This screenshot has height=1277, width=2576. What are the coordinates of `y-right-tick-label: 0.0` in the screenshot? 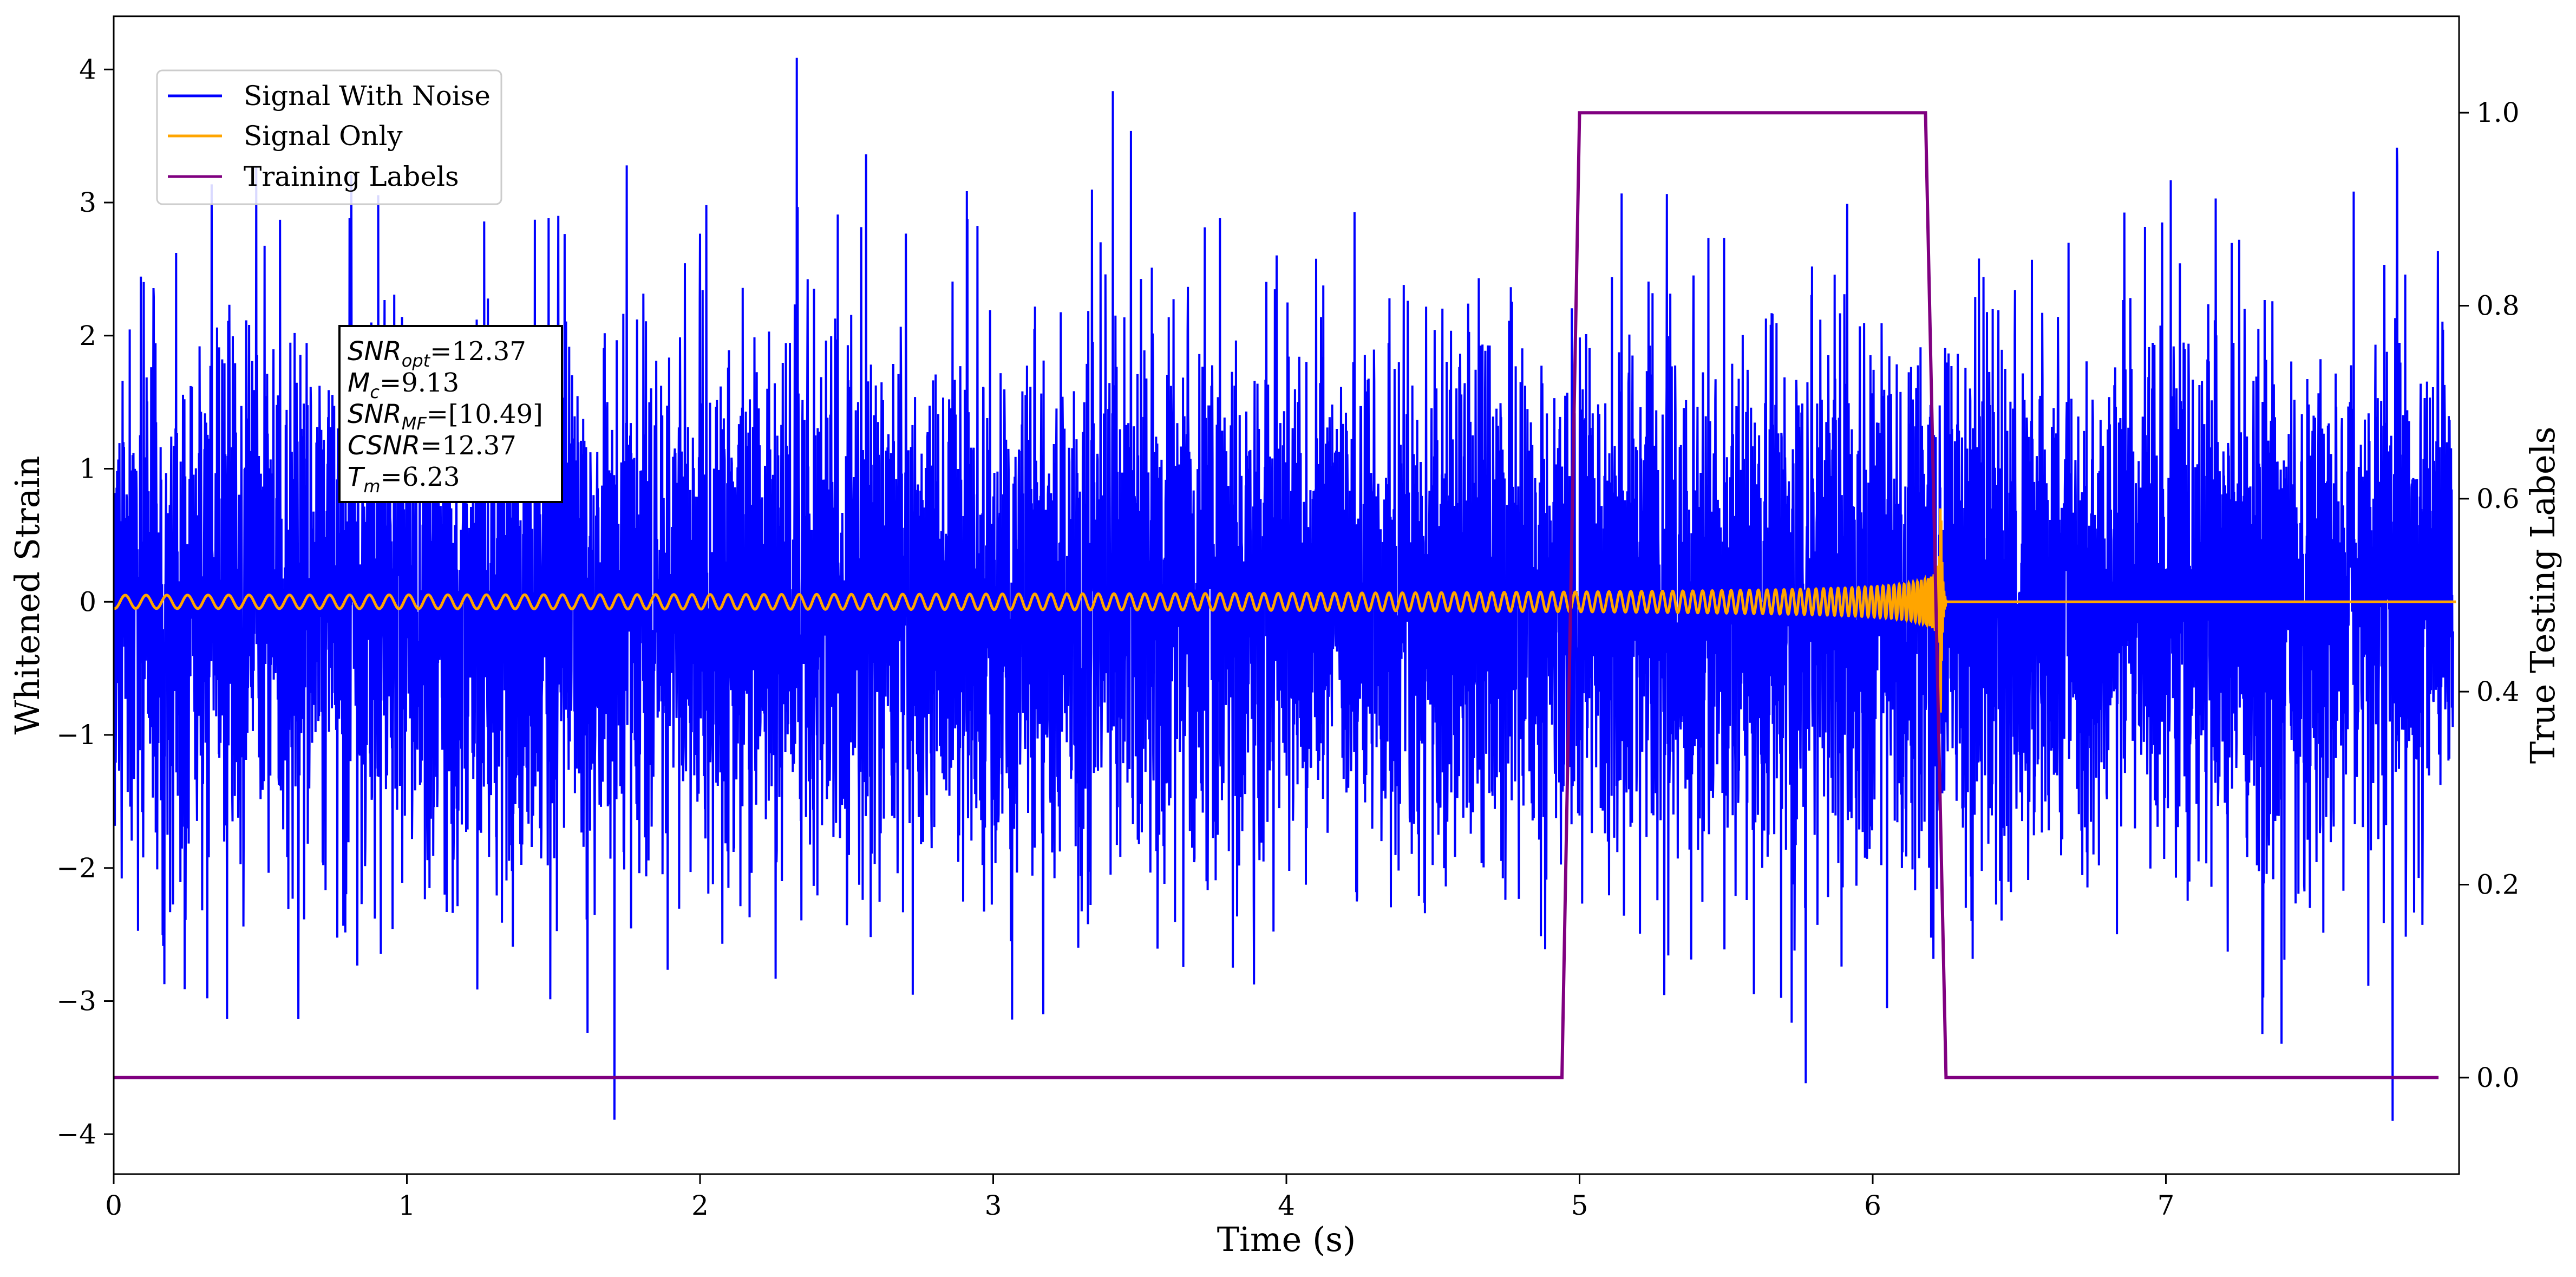 It's located at (2498, 1077).